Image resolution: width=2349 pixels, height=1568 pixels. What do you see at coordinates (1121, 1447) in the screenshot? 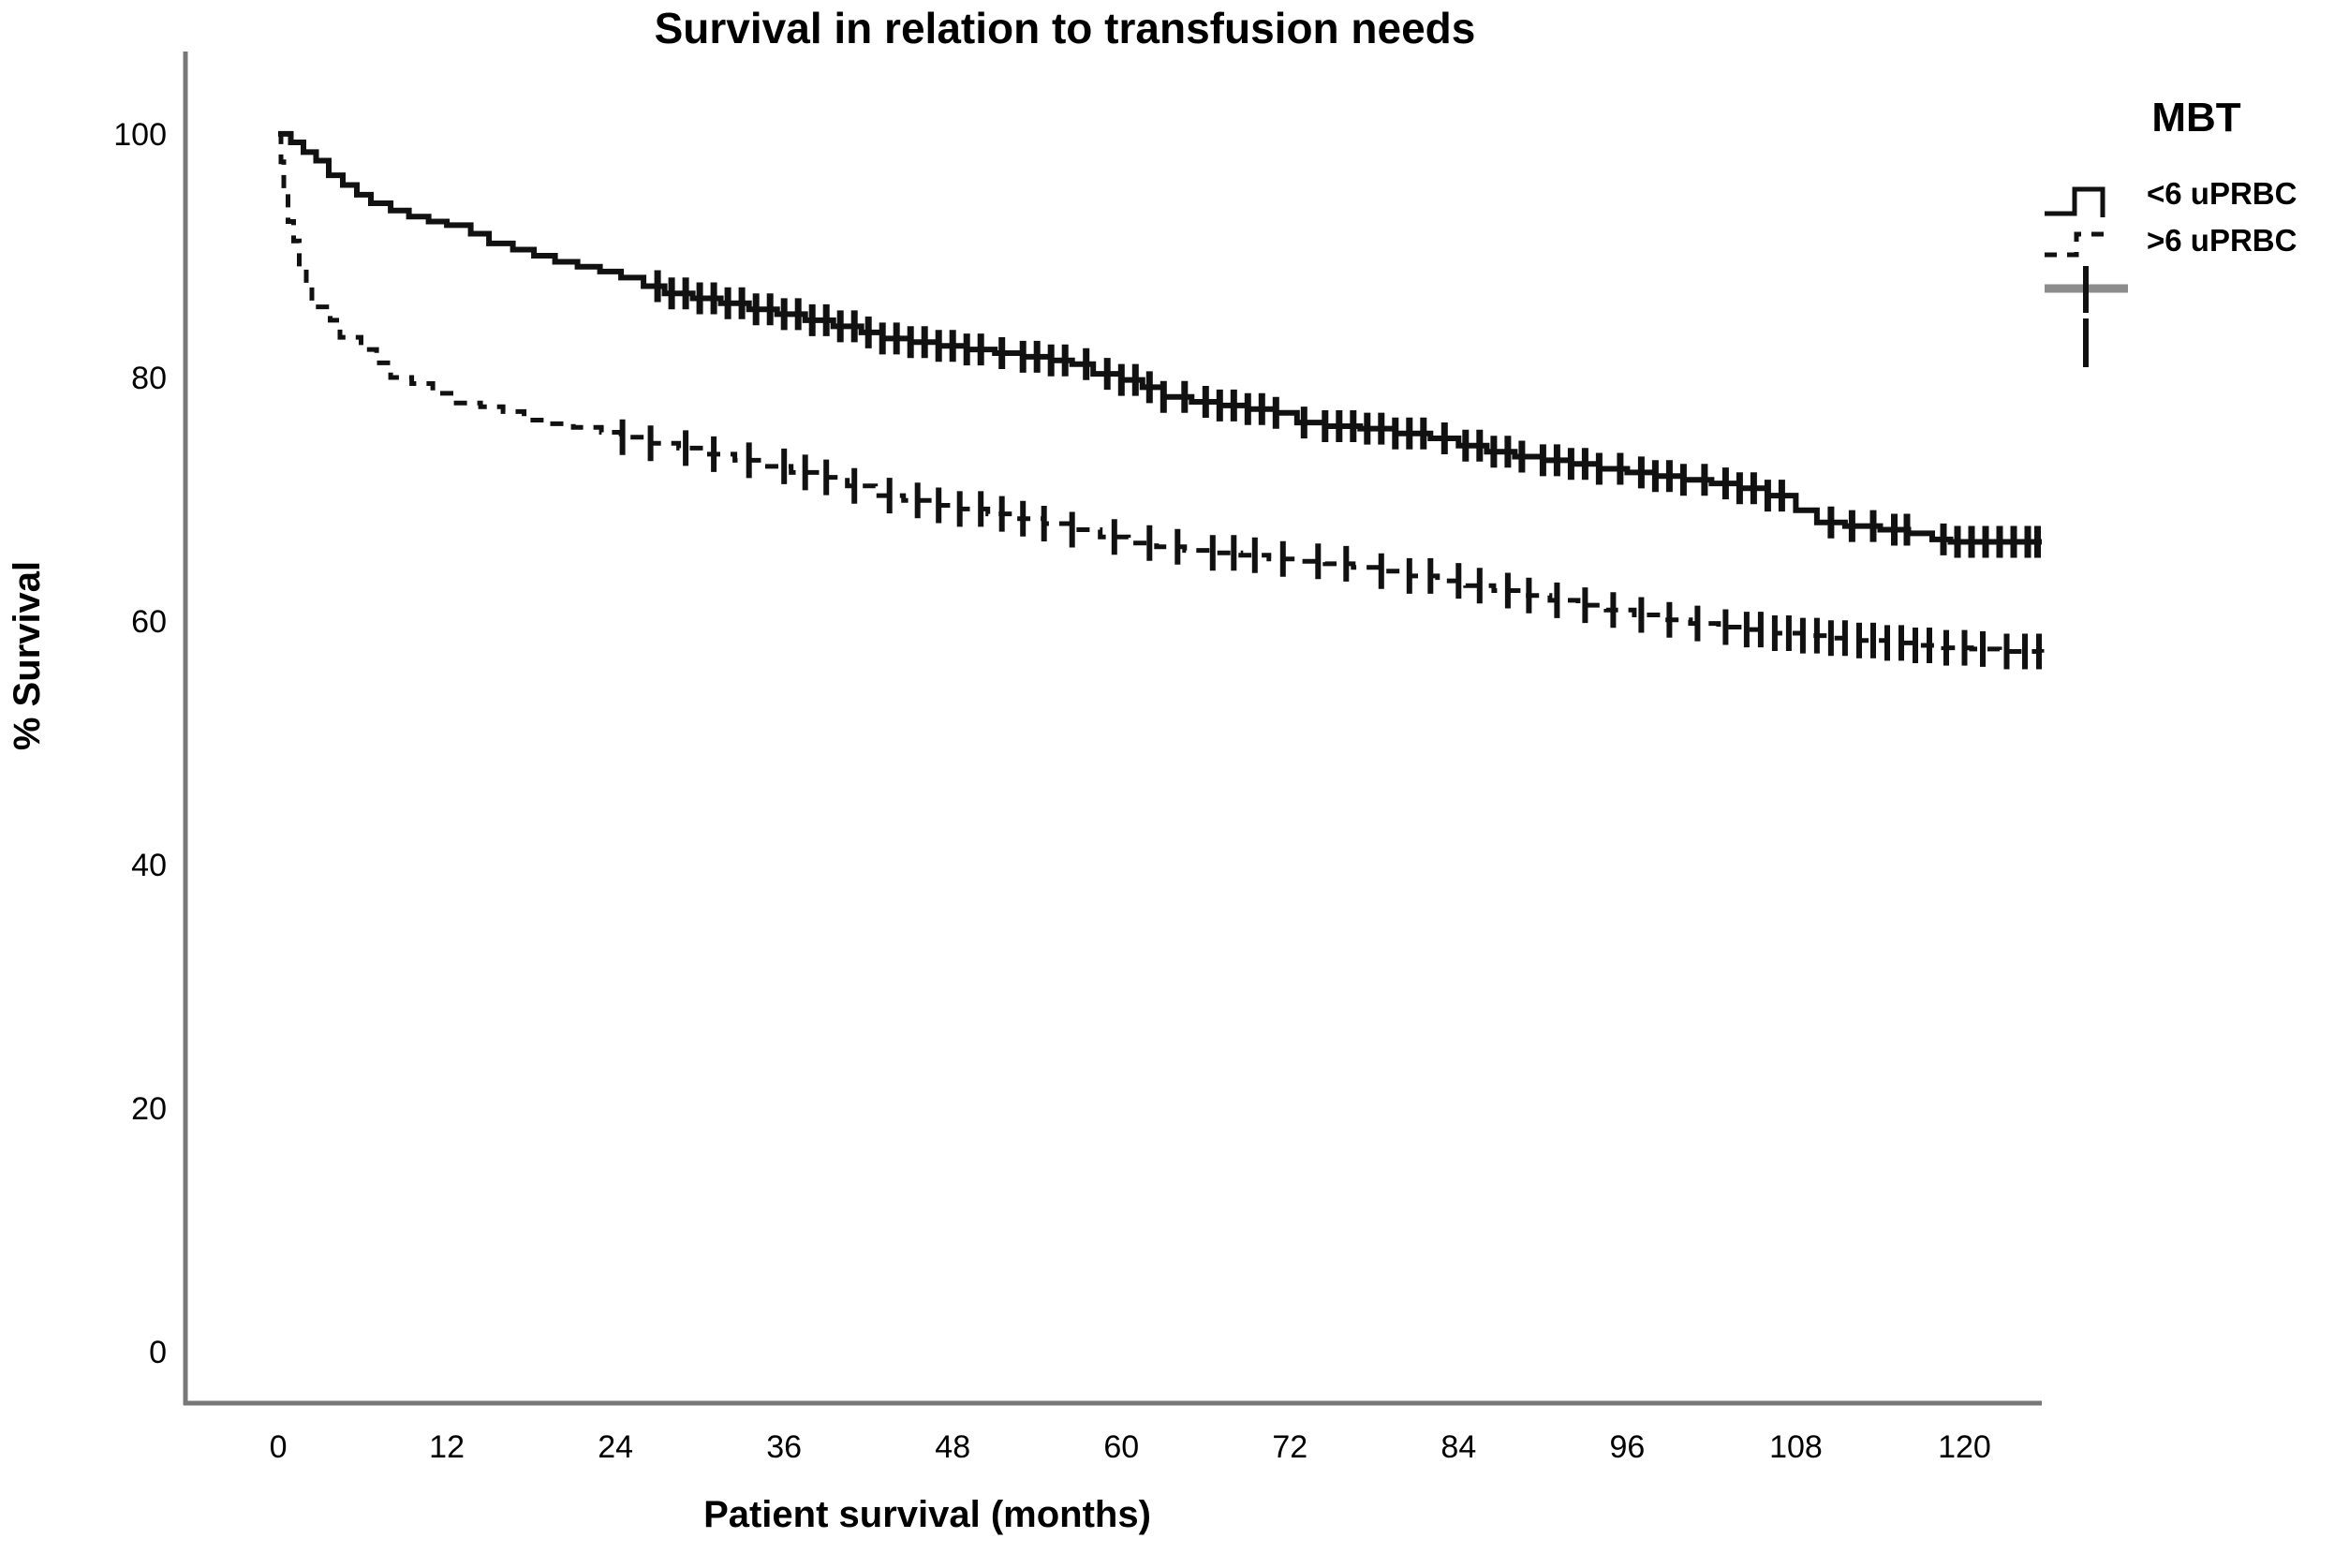
I see `x-tick-label: 60` at bounding box center [1121, 1447].